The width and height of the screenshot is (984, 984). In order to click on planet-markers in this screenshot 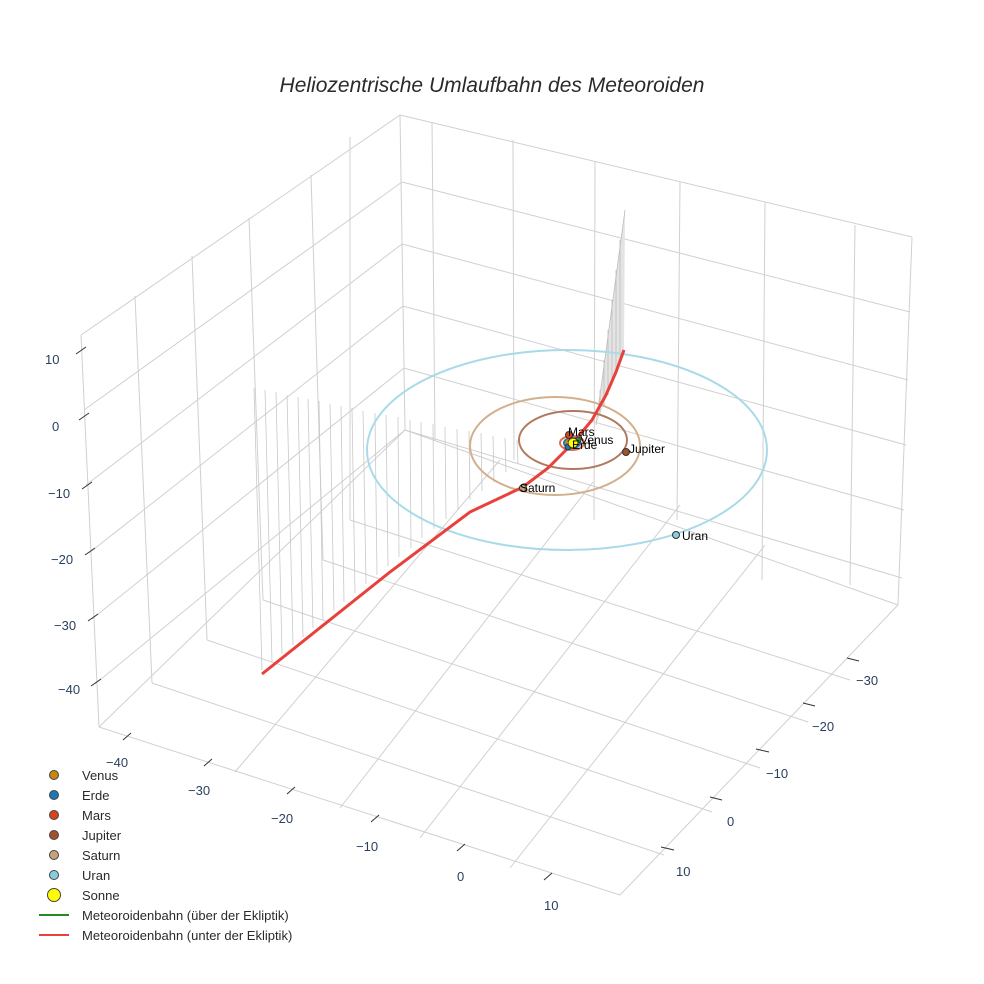, I will do `click(599, 485)`.